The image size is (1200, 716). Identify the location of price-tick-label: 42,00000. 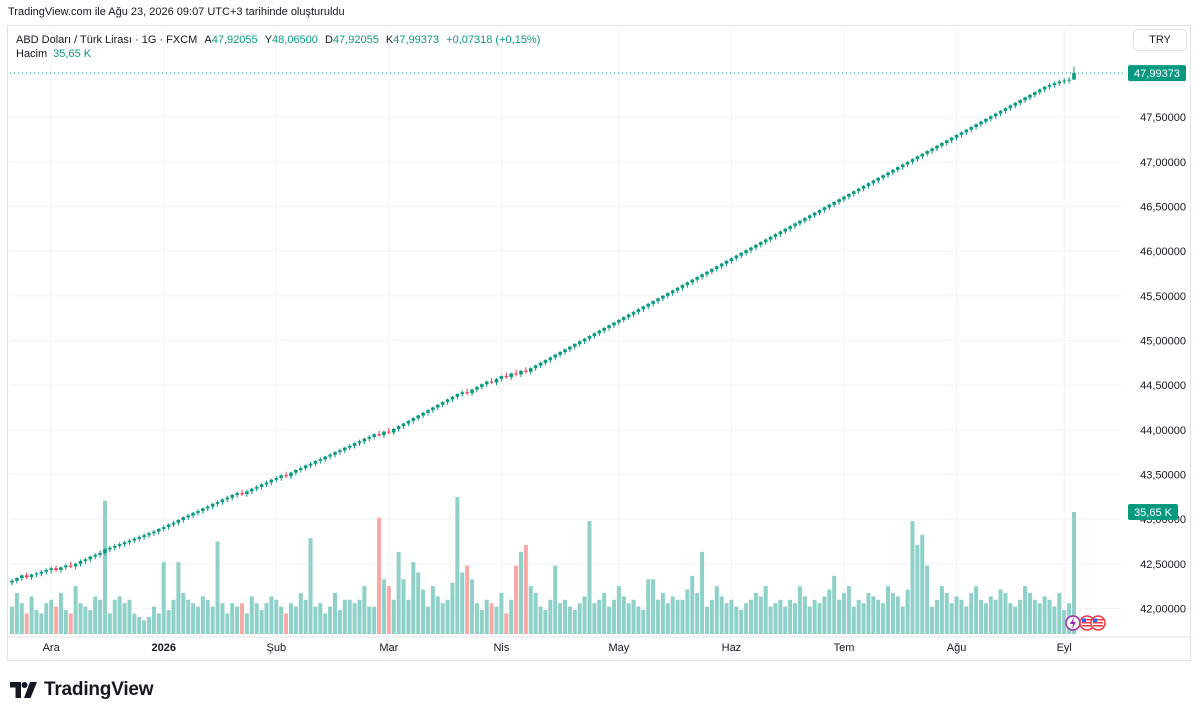
(1163, 609).